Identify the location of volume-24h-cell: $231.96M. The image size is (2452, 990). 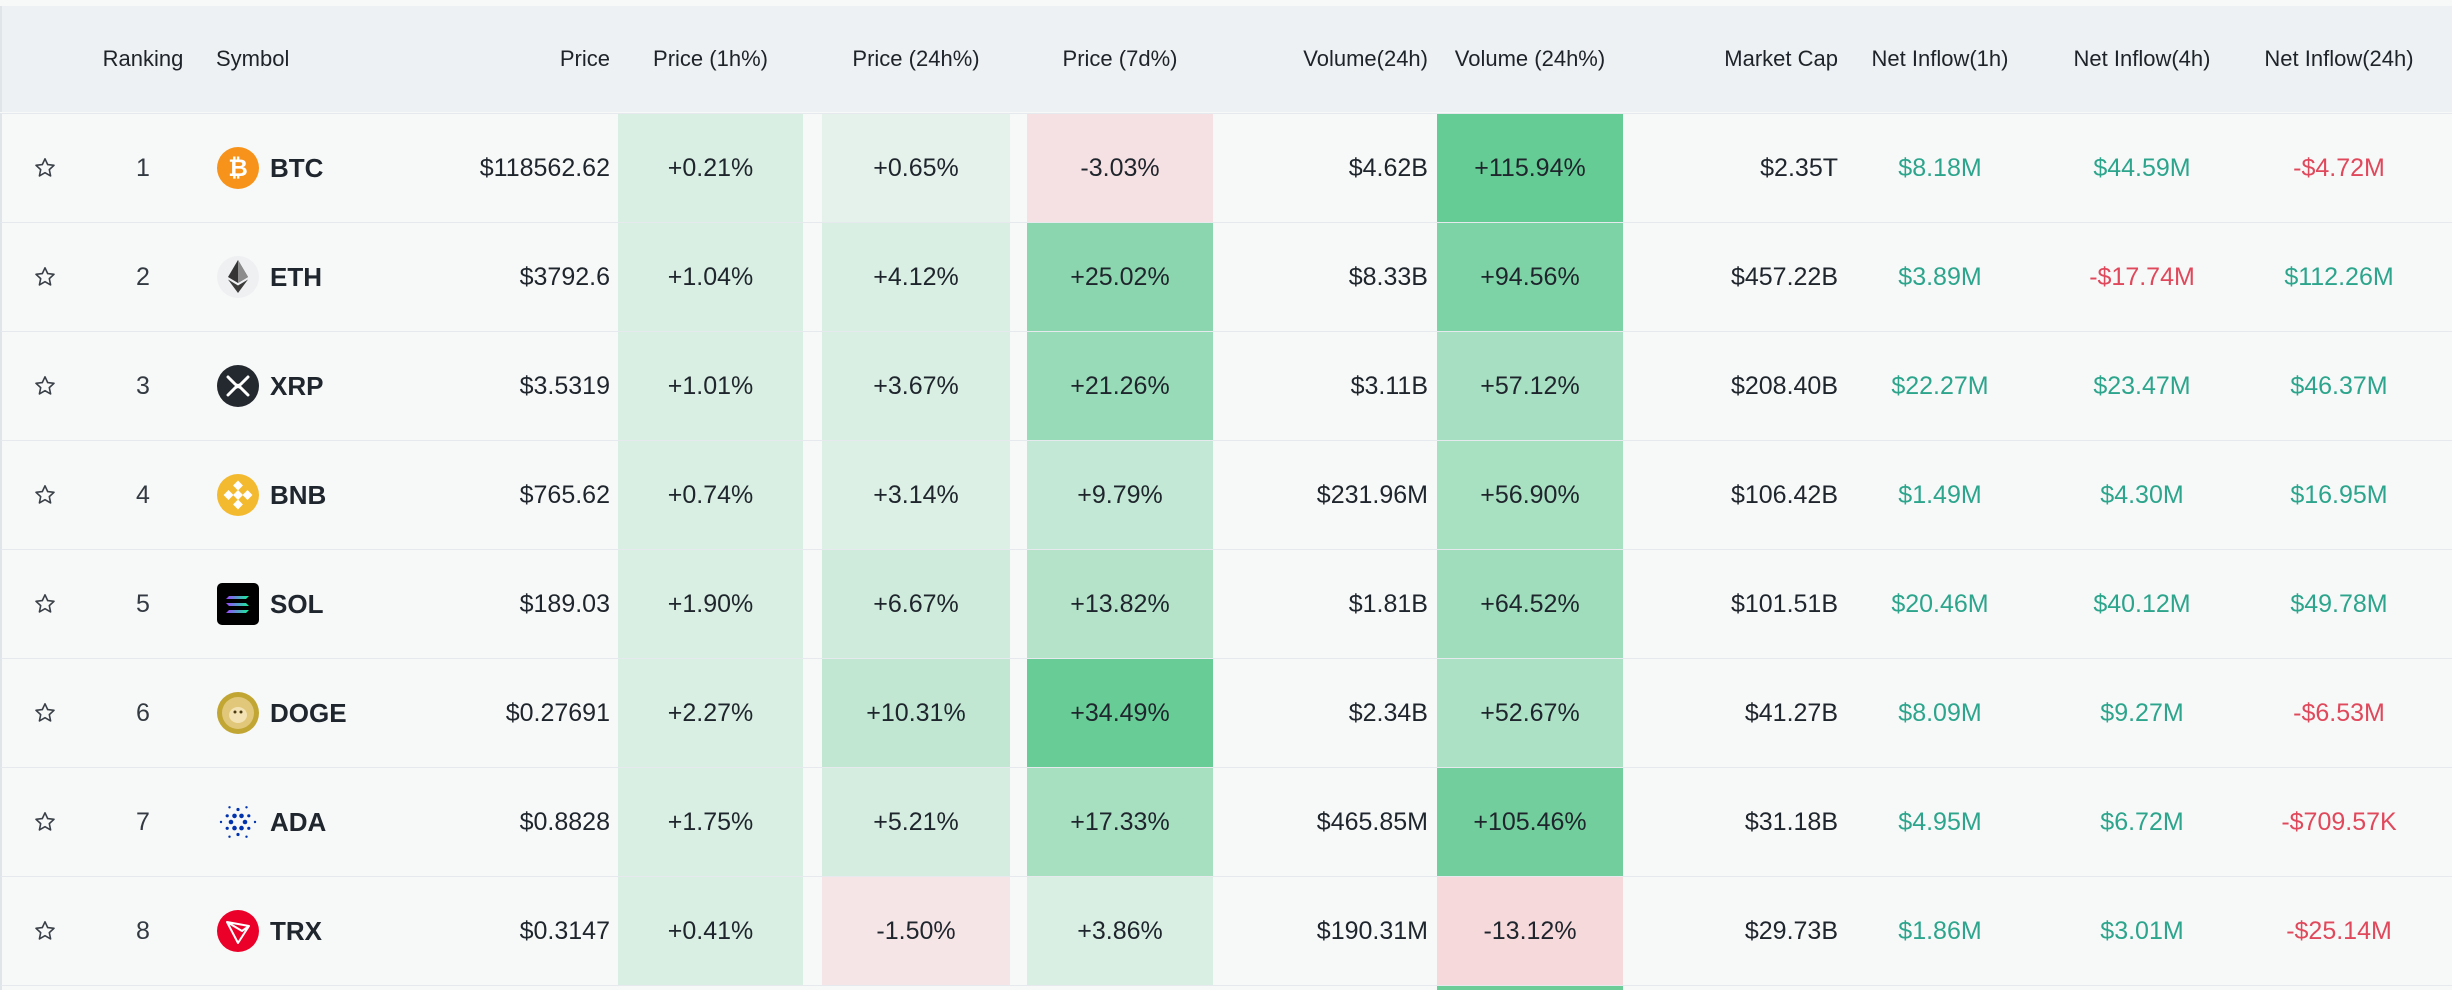
(1372, 494).